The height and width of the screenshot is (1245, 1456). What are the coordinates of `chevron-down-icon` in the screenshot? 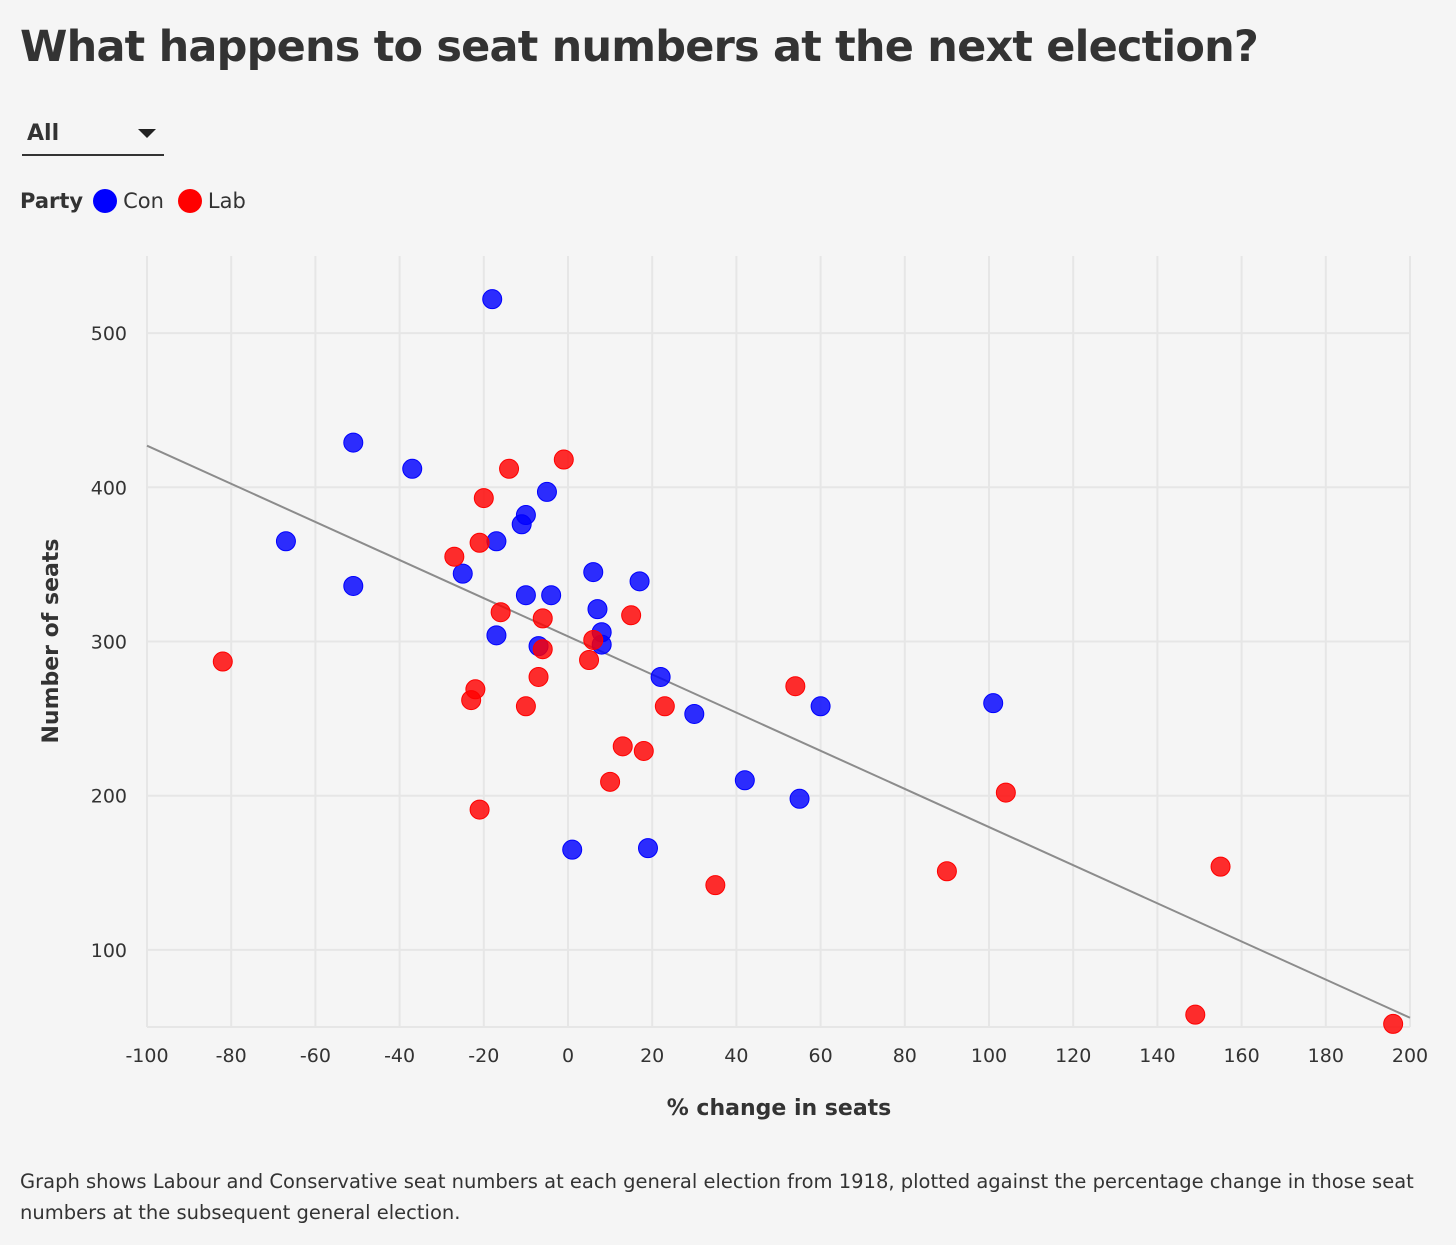 It's located at (147, 133).